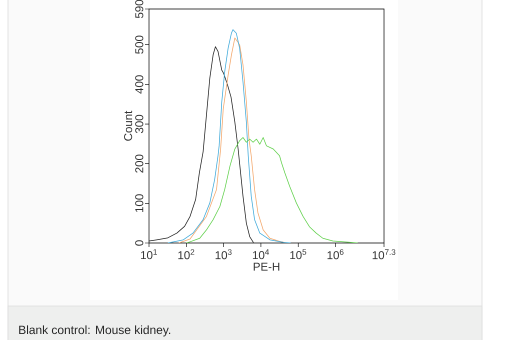  What do you see at coordinates (139, 84) in the screenshot?
I see `y-tick-label: 400` at bounding box center [139, 84].